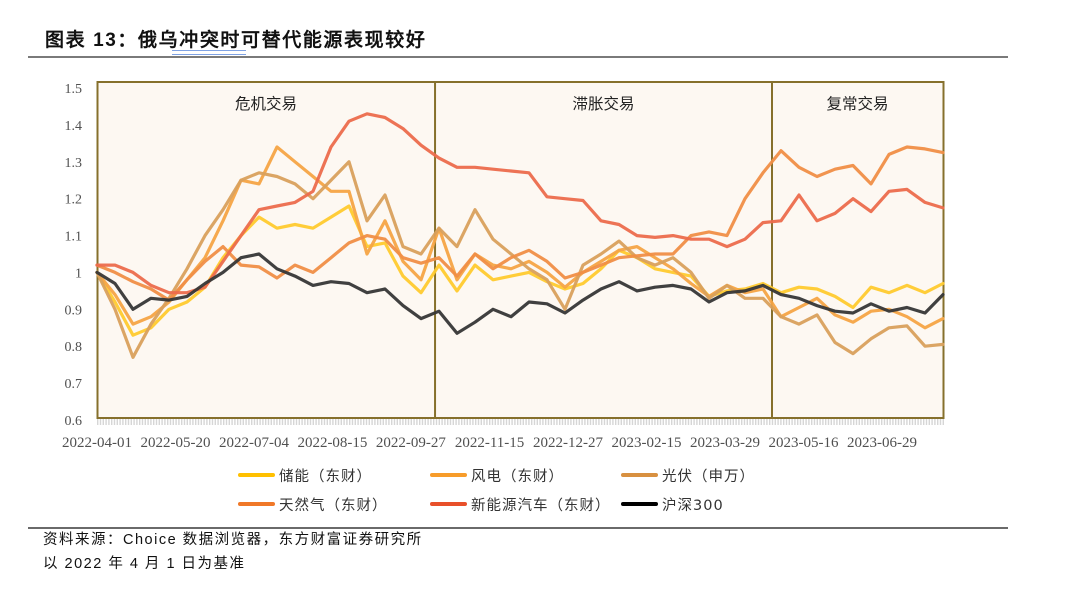  Describe the element at coordinates (209, 52) in the screenshot. I see `spellcheck-underline` at that location.